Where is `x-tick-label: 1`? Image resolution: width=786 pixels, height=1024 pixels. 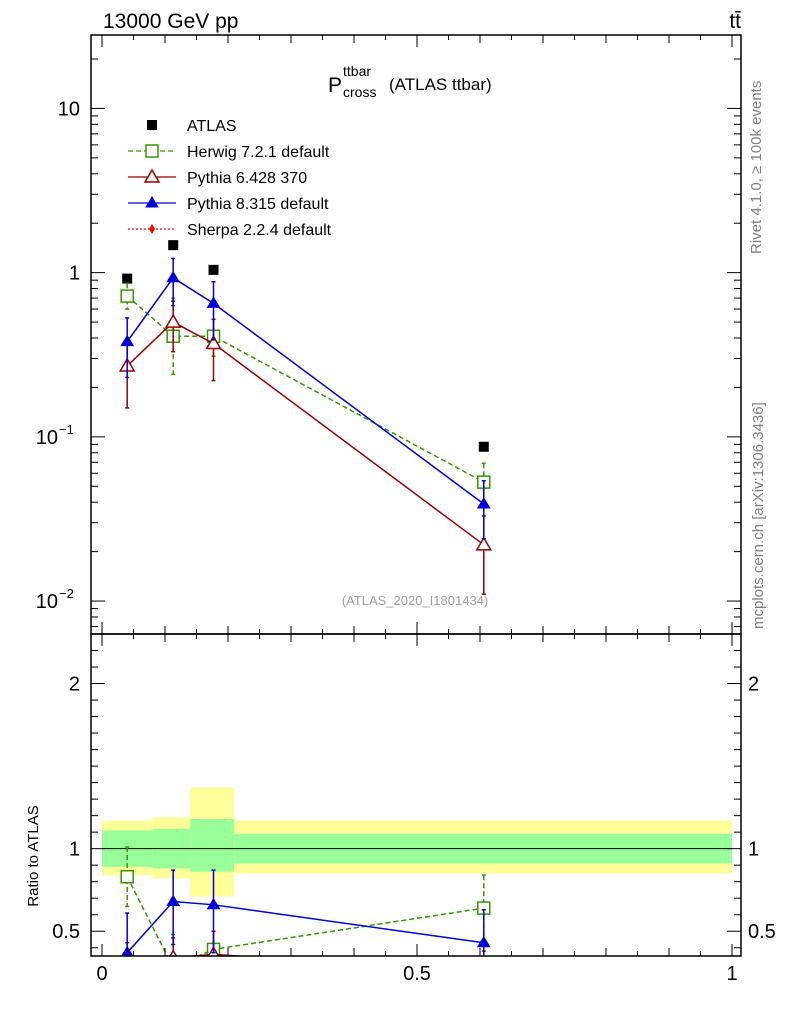 x-tick-label: 1 is located at coordinates (731, 974).